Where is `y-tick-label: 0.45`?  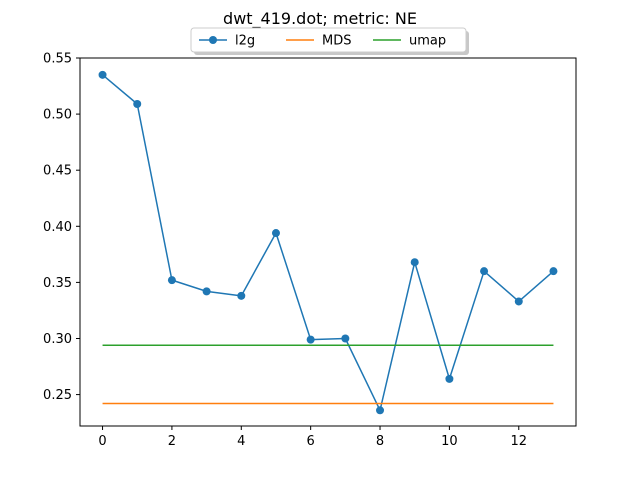 y-tick-label: 0.45 is located at coordinates (57, 171).